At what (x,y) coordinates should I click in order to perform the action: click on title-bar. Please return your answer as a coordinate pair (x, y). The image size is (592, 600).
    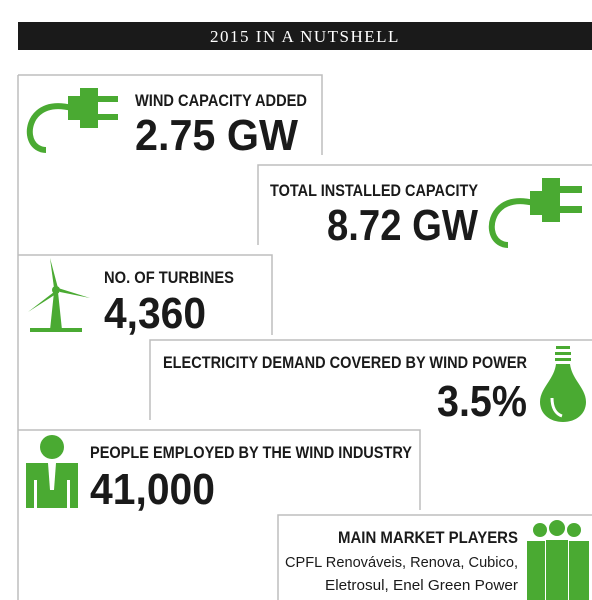
    Looking at the image, I should click on (305, 36).